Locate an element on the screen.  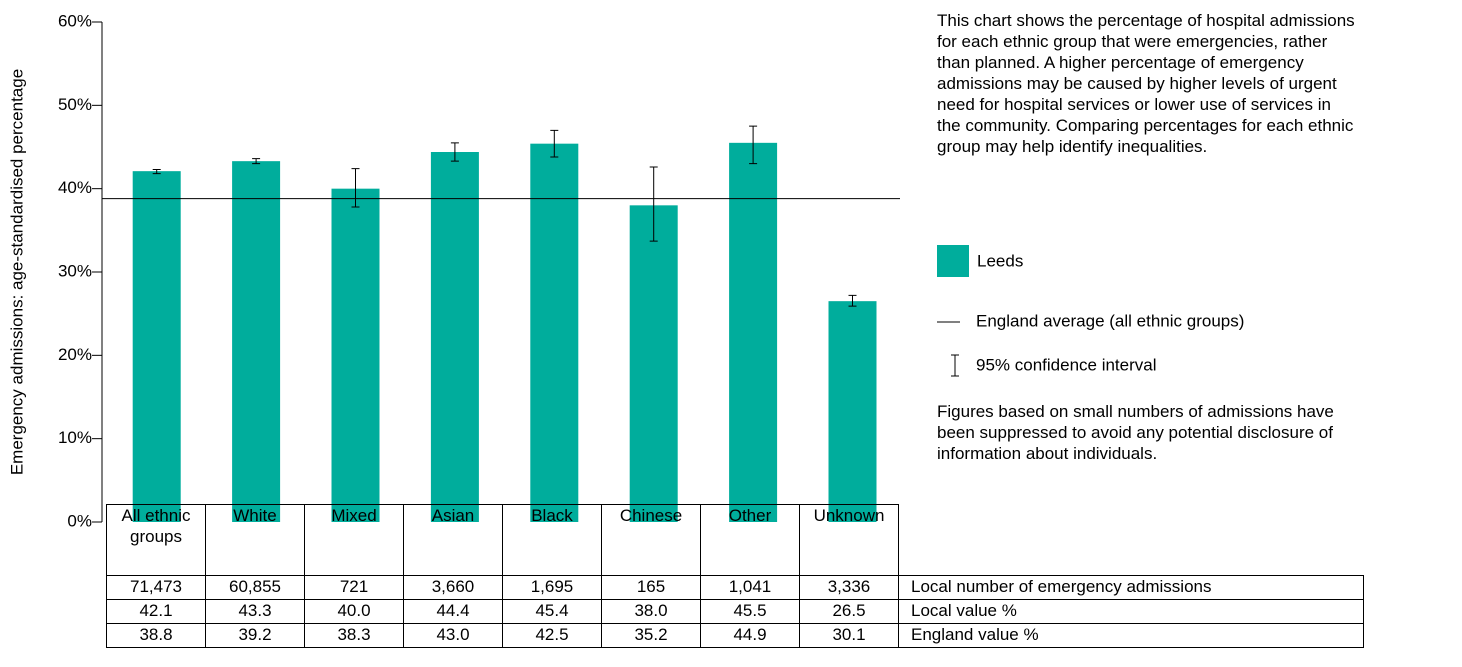
table-cell: All ethnic groups is located at coordinates (156, 540).